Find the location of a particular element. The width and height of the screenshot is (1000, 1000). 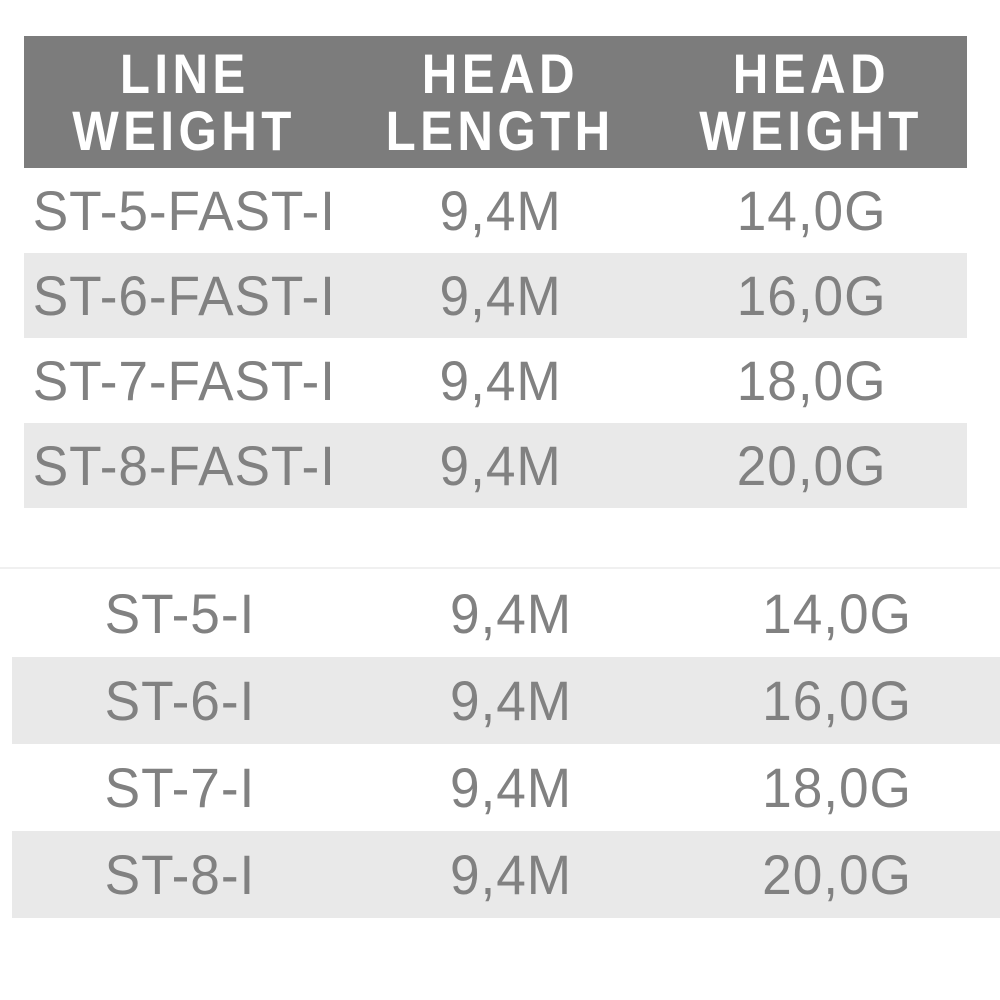

header-line-weight-line1: LINE is located at coordinates (184, 73).